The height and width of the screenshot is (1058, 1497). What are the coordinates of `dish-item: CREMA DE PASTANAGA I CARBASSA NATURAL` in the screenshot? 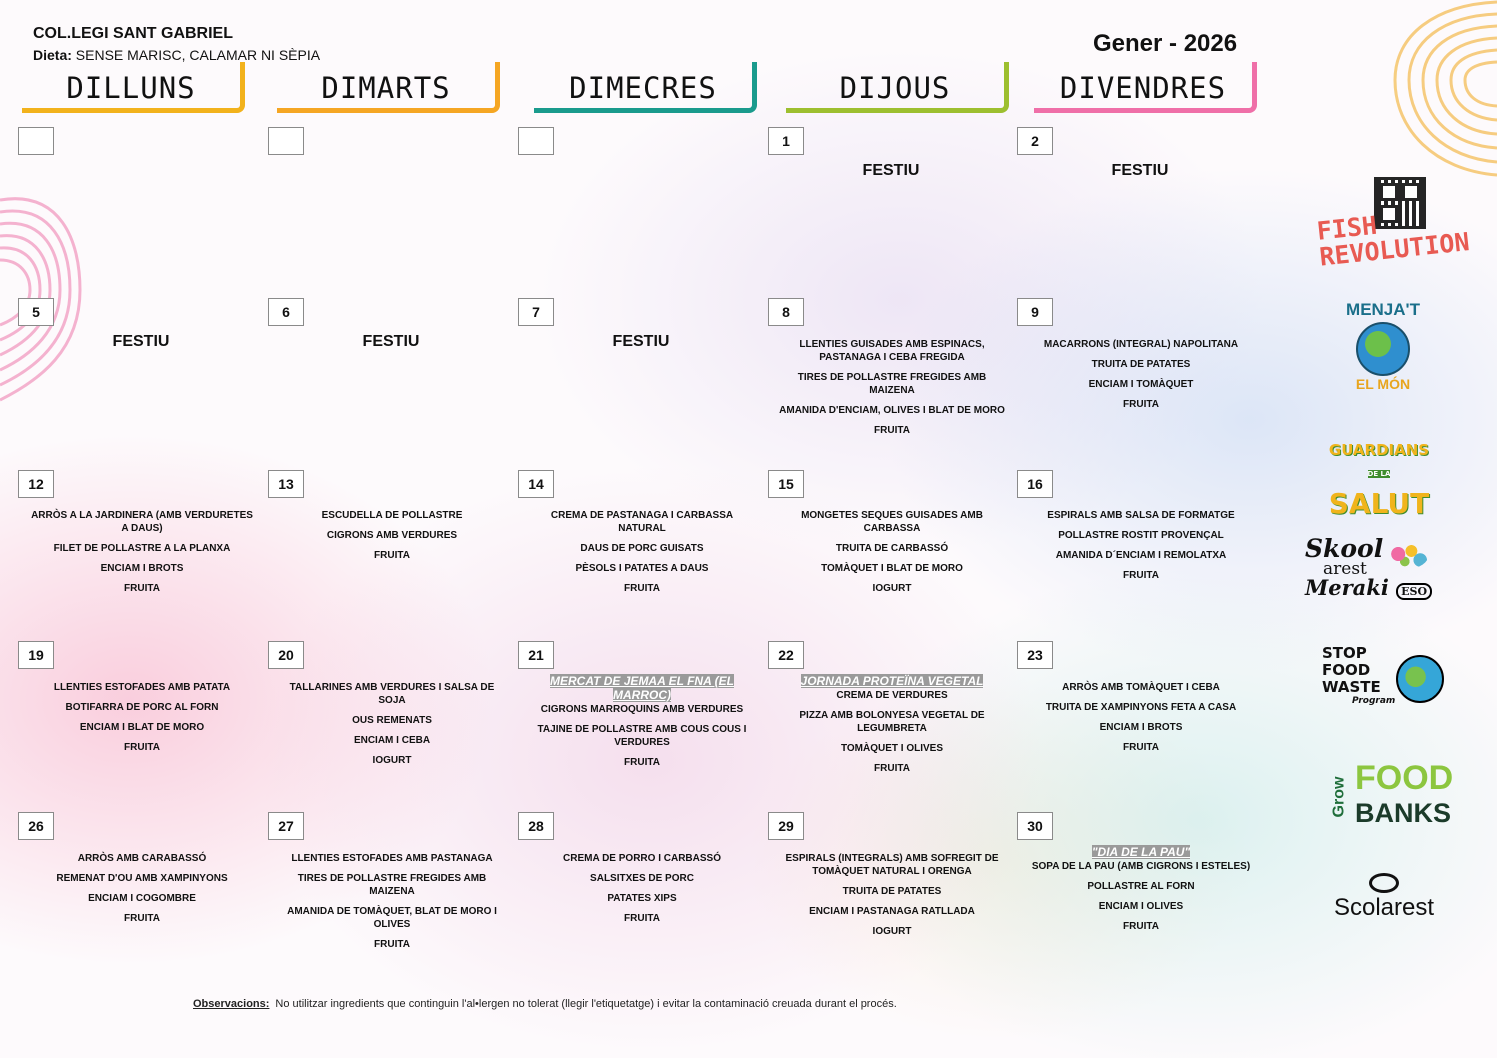 It's located at (642, 522).